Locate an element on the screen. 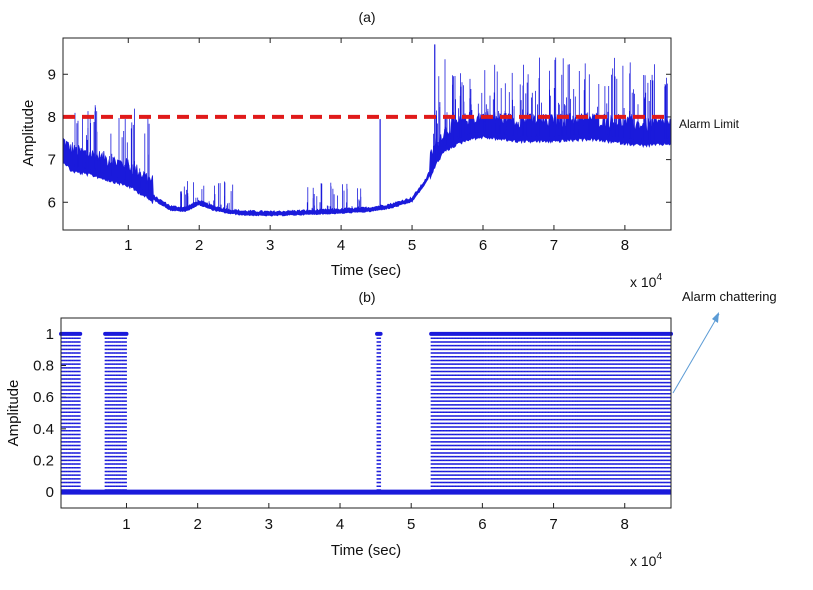  alarm-chattering-label: Alarm chattering is located at coordinates (729, 296).